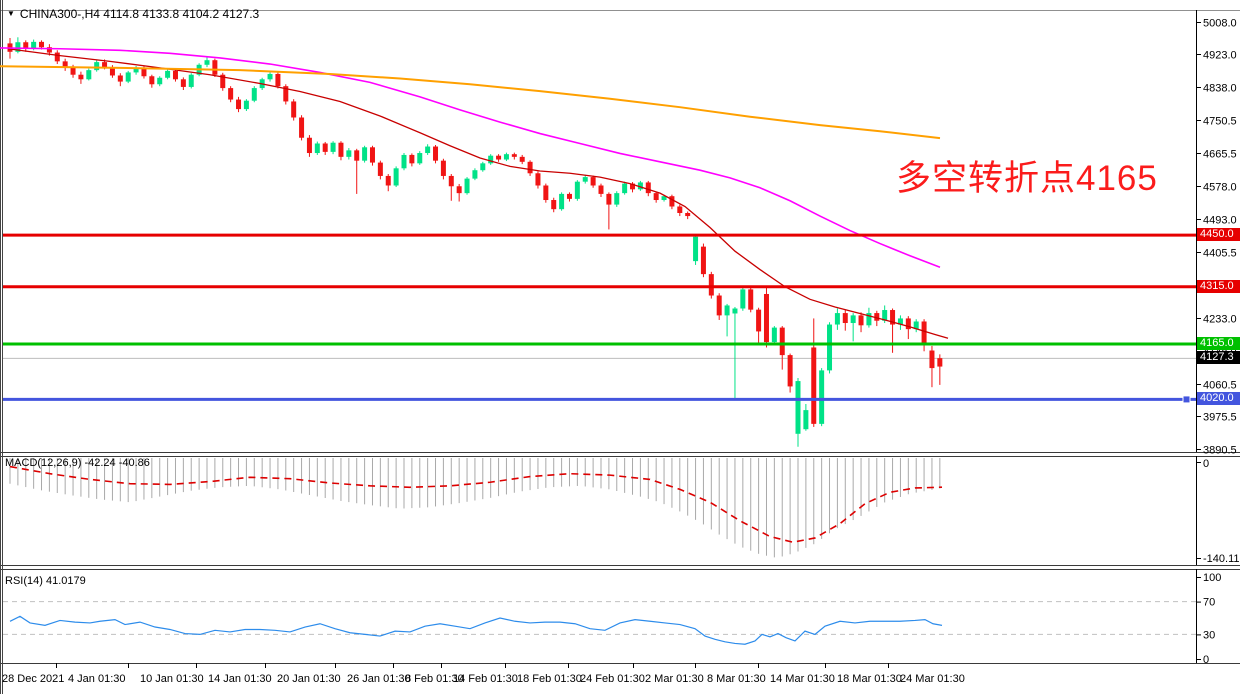  I want to click on hline-drag-handle, so click(1186, 399).